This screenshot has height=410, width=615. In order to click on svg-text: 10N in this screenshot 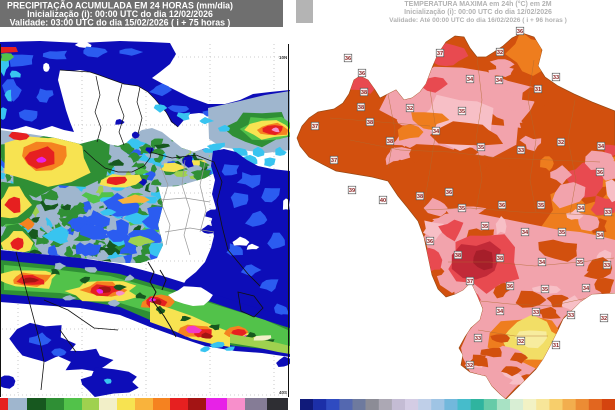, I will do `click(283, 57)`.